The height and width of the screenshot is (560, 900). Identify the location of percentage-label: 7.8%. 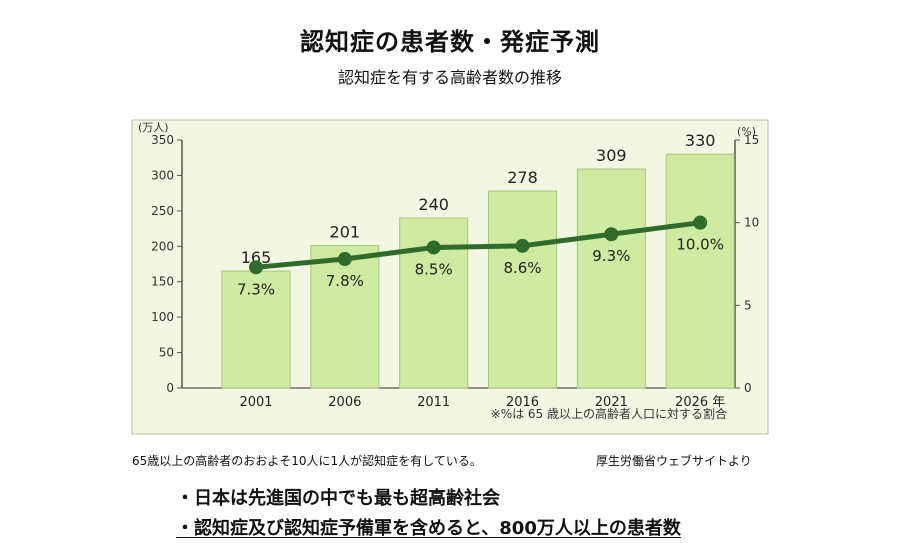
(345, 281).